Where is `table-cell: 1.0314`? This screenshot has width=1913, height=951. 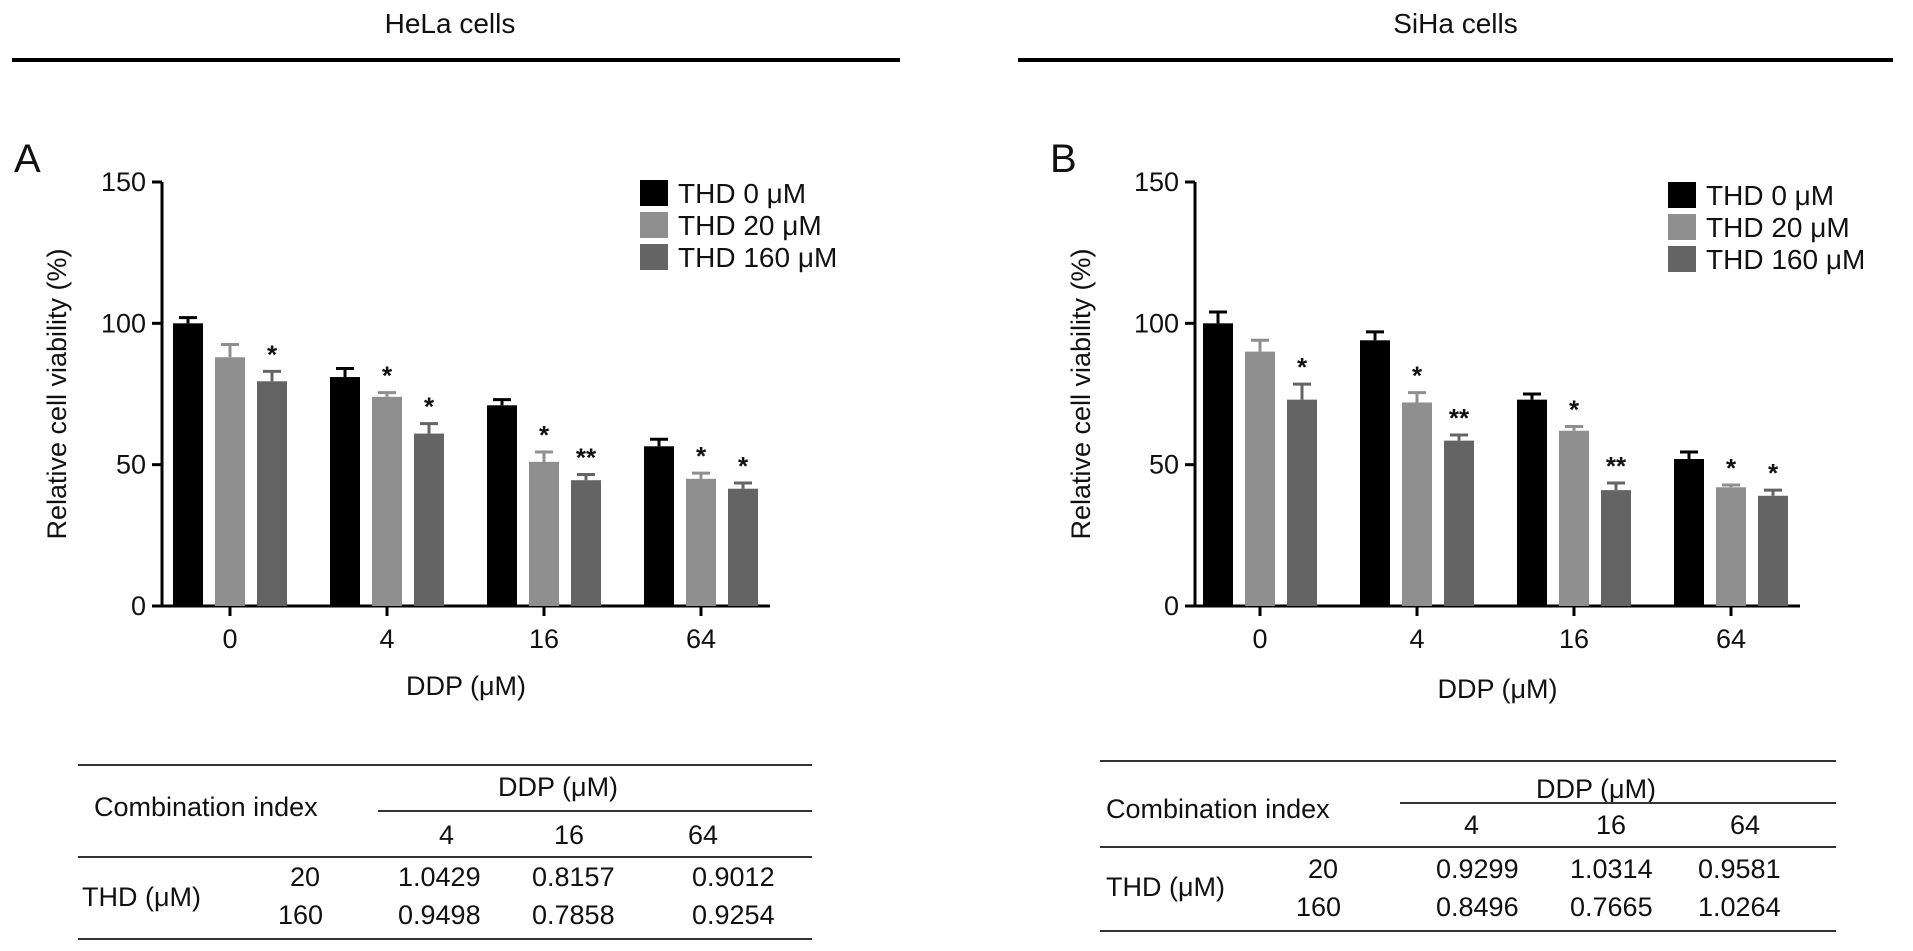
table-cell: 1.0314 is located at coordinates (1611, 869).